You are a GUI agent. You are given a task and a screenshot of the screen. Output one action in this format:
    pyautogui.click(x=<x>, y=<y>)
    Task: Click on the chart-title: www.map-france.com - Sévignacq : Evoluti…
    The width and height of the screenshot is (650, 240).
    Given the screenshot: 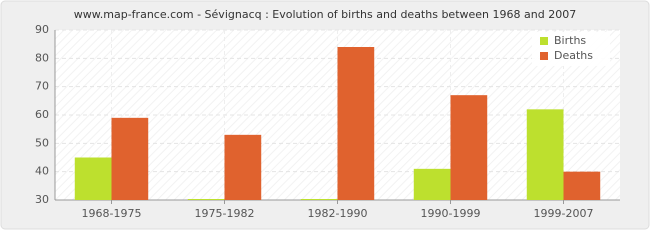 What is the action you would take?
    pyautogui.click(x=325, y=14)
    